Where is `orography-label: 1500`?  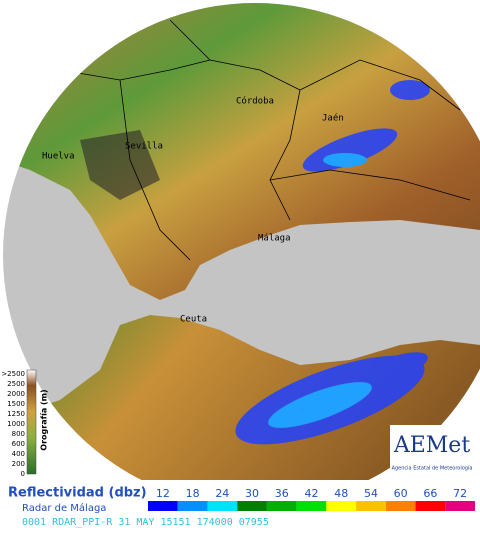
orography-label: 1500 is located at coordinates (16, 404).